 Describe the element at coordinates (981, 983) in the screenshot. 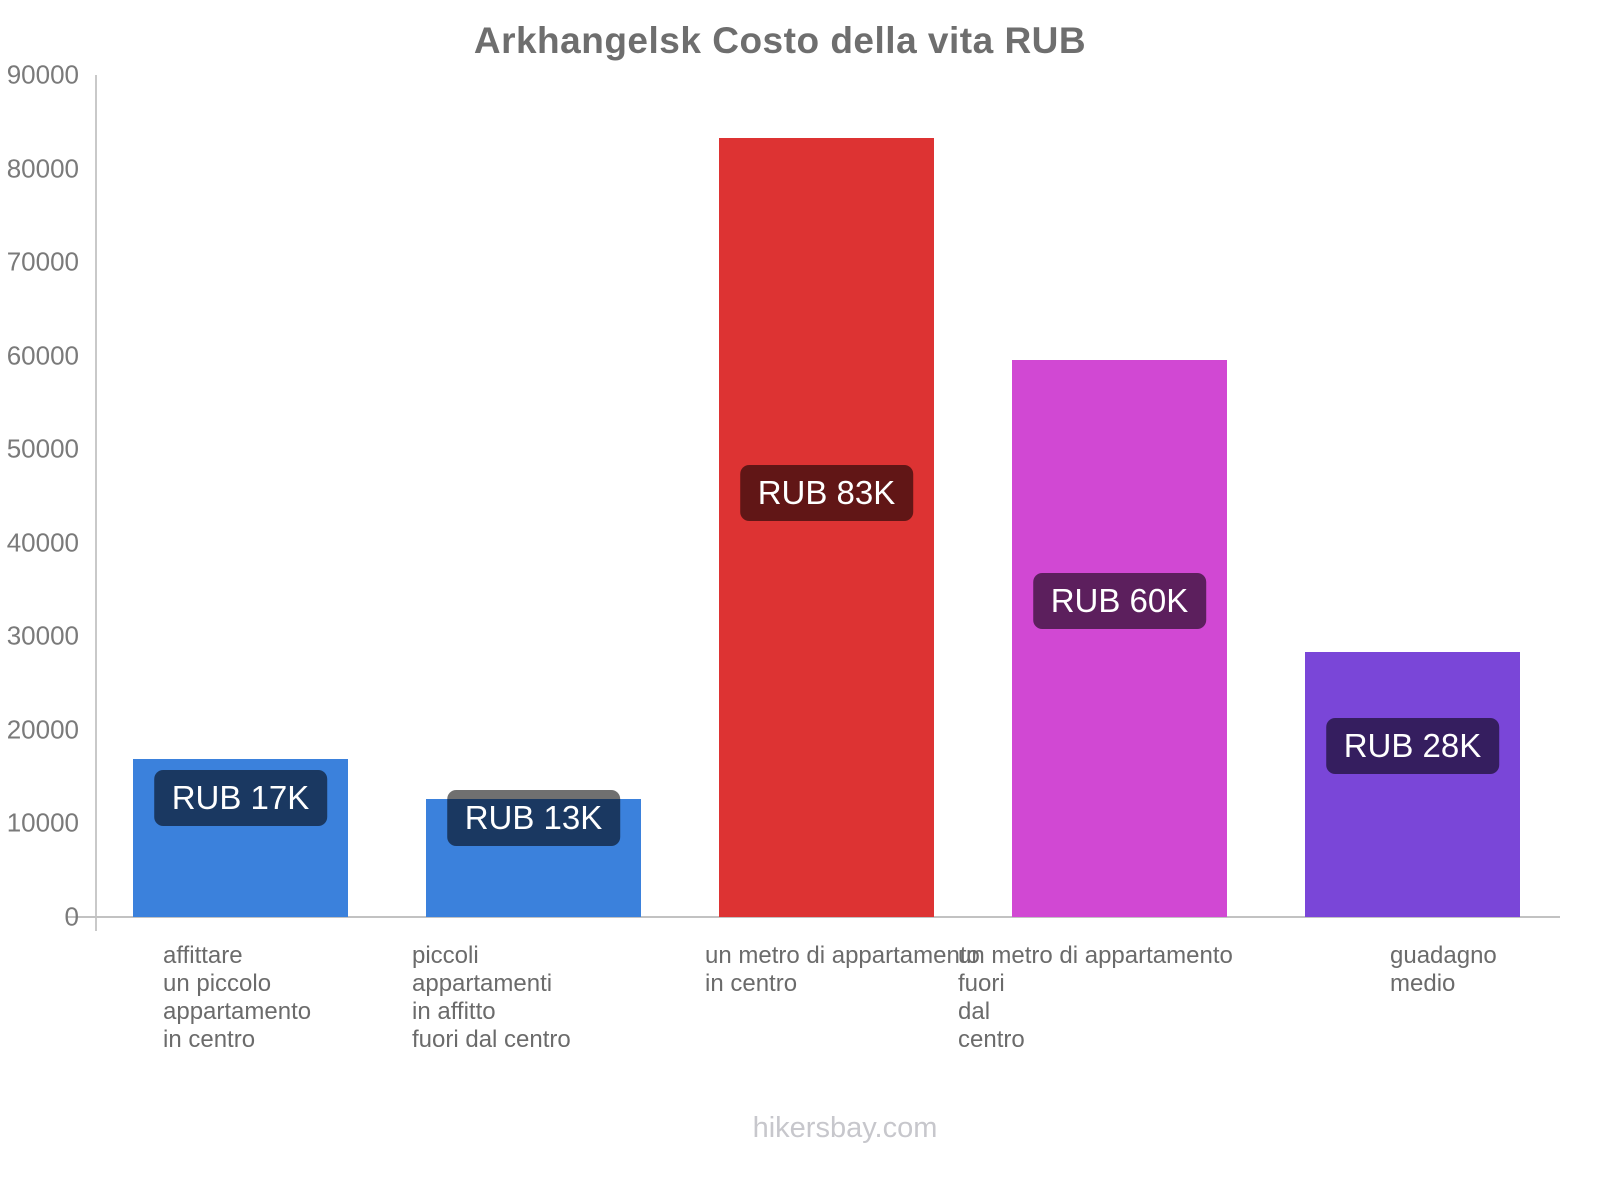

I see `x-axis-label-line: fuori` at that location.